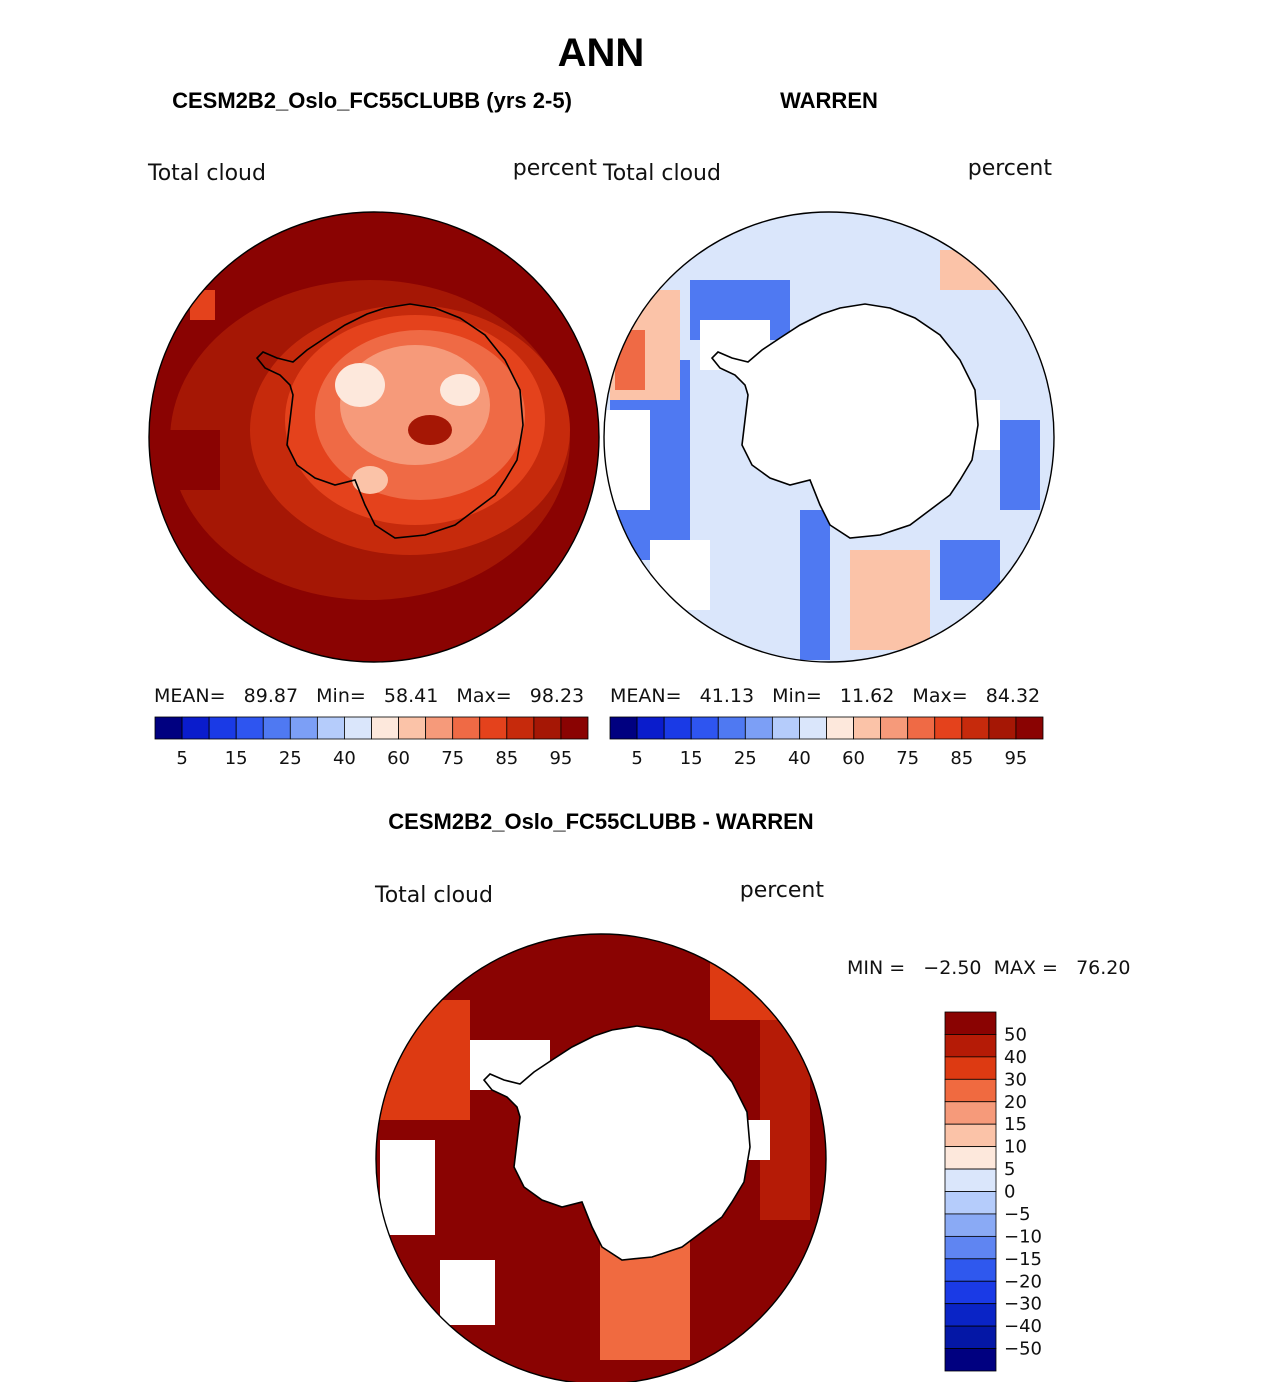 This screenshot has height=1382, width=1285. What do you see at coordinates (1015, 1147) in the screenshot?
I see `diff-colorbar-tick-label: 10` at bounding box center [1015, 1147].